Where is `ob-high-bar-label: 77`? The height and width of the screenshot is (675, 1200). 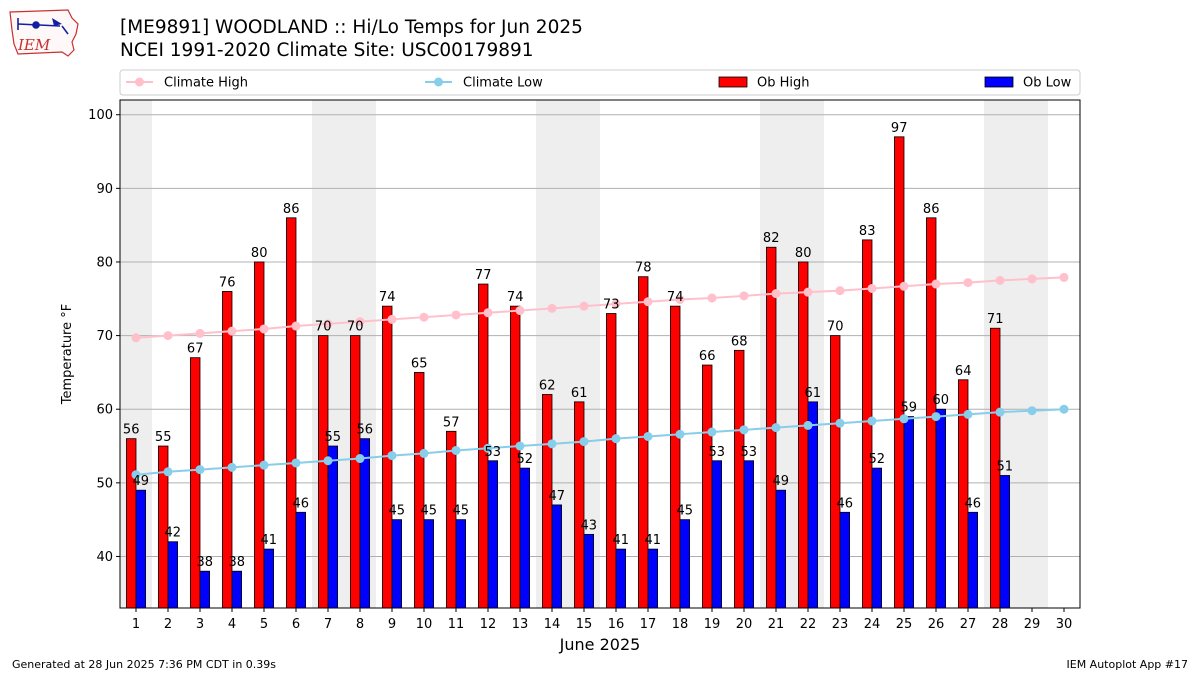 ob-high-bar-label: 77 is located at coordinates (483, 275).